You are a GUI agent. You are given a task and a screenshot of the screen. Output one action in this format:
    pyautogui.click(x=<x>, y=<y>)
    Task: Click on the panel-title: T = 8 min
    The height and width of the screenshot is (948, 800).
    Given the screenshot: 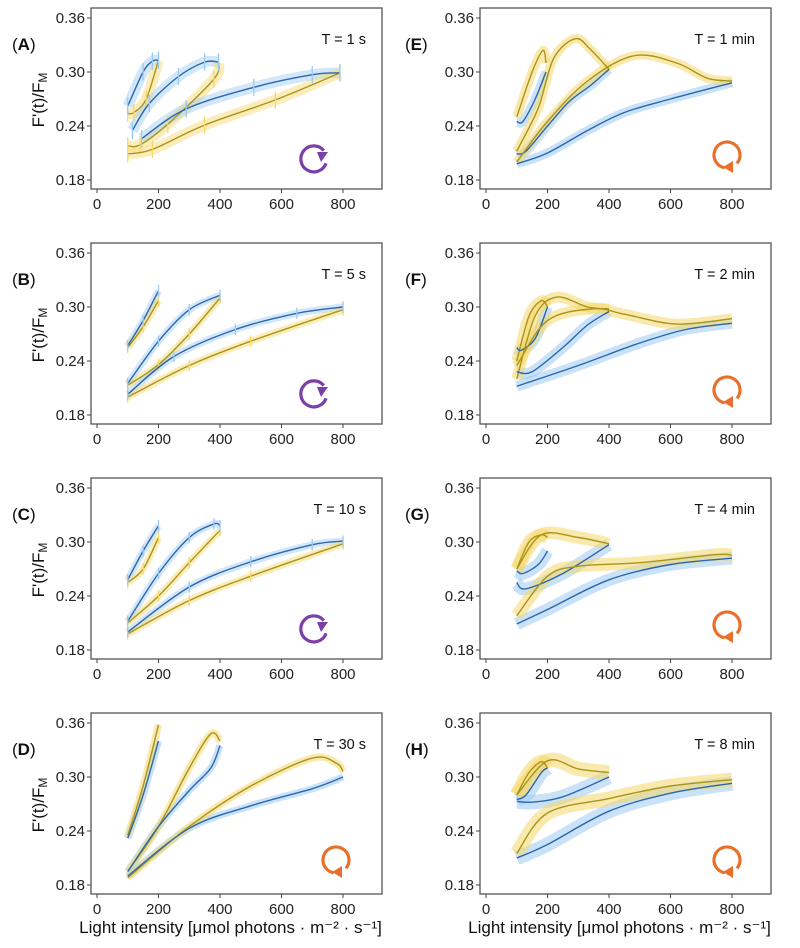 What is the action you would take?
    pyautogui.click(x=724, y=745)
    